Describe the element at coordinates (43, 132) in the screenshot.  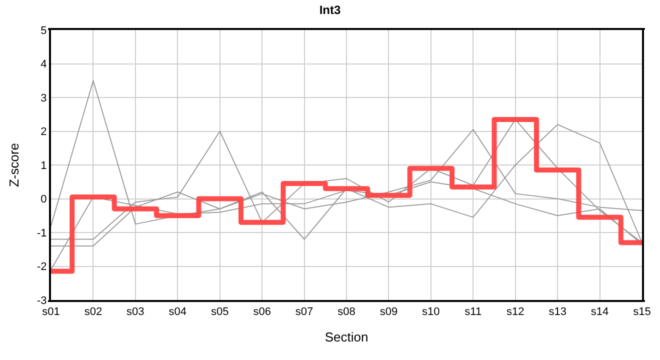
I see `y-tick-label: 2` at that location.